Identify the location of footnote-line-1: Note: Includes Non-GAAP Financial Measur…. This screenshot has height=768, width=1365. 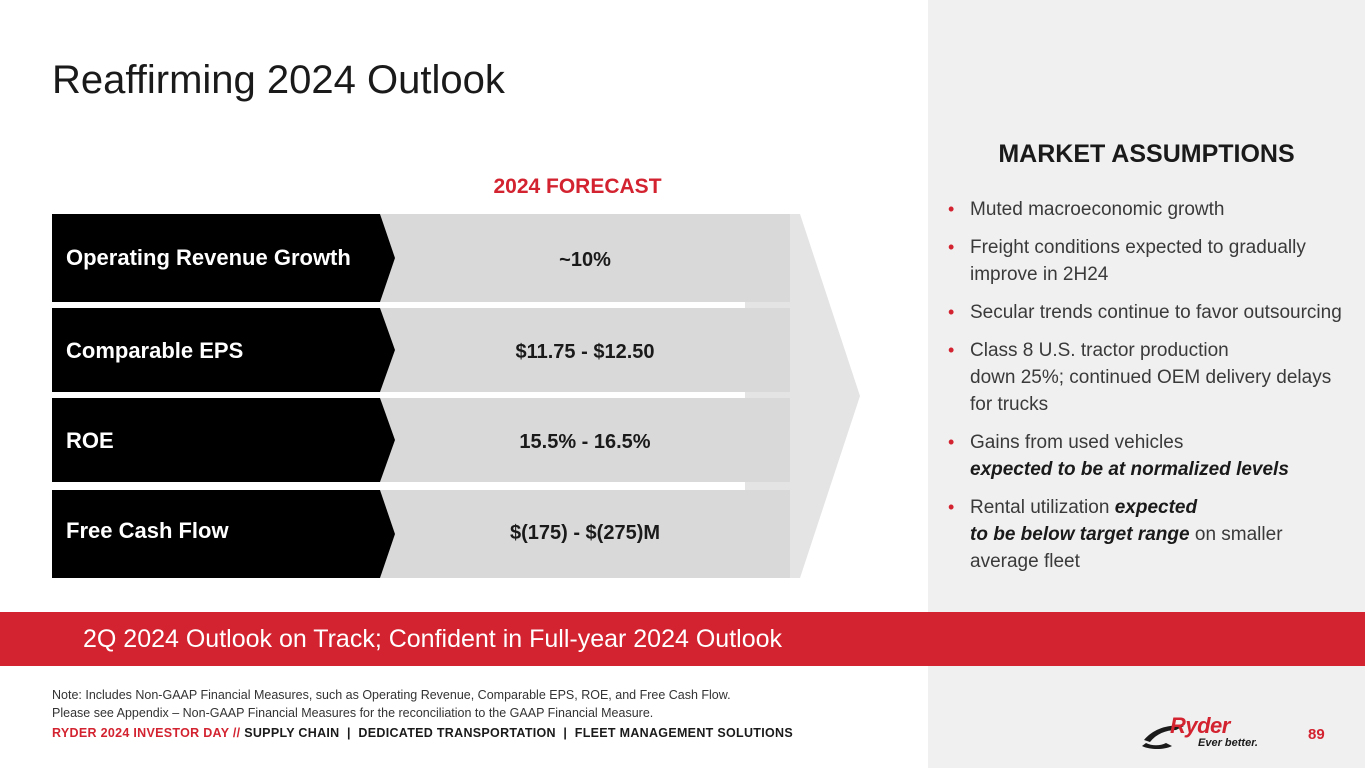
(391, 695).